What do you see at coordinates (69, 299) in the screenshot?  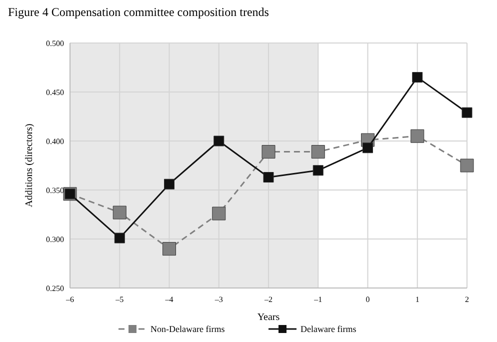 I see `x-tick-label: –6` at bounding box center [69, 299].